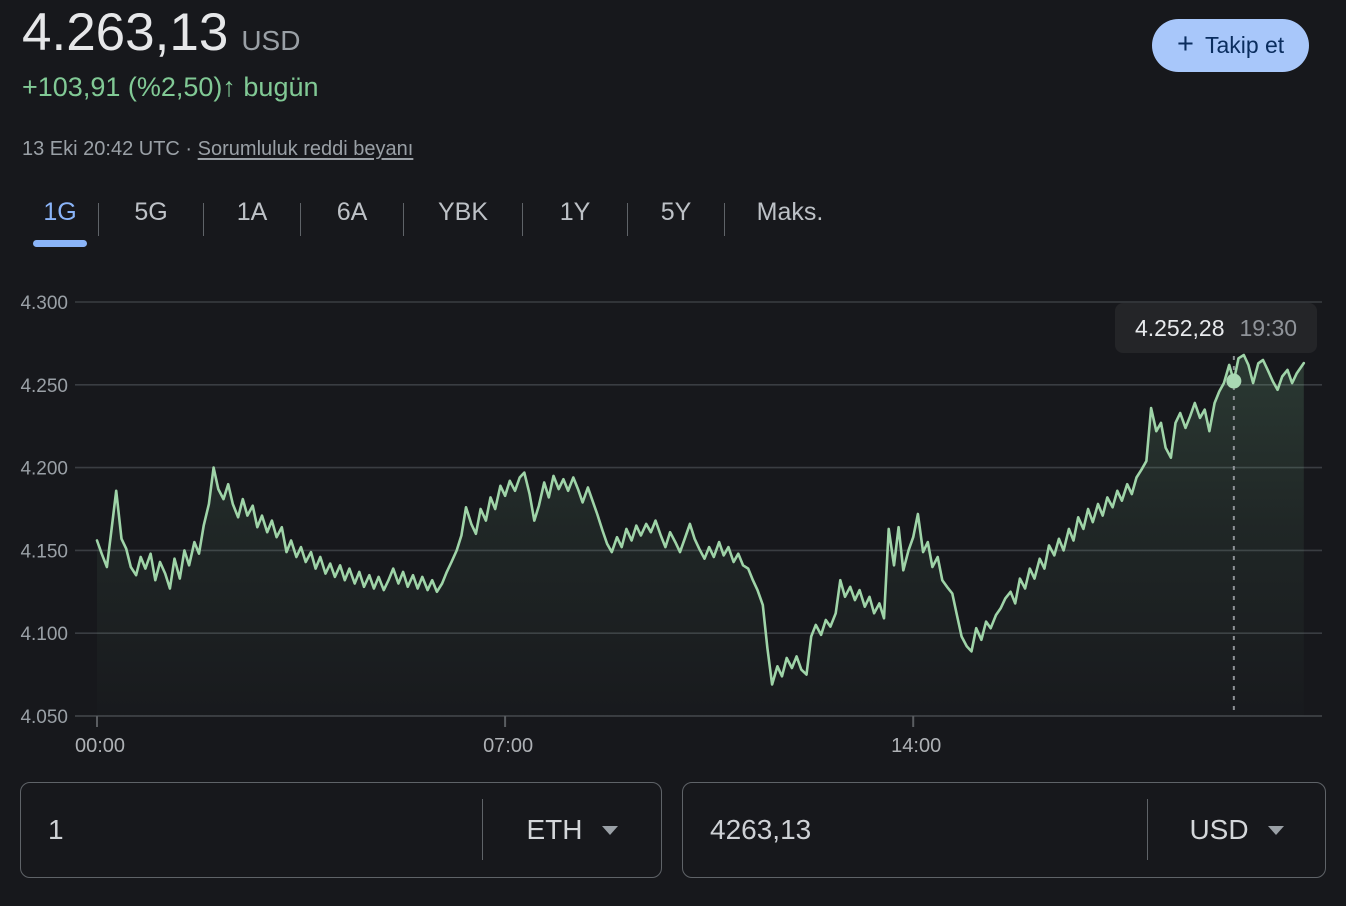 The image size is (1346, 906). What do you see at coordinates (122, 87) in the screenshot?
I see `change-value: +103,91 (%2,50)` at bounding box center [122, 87].